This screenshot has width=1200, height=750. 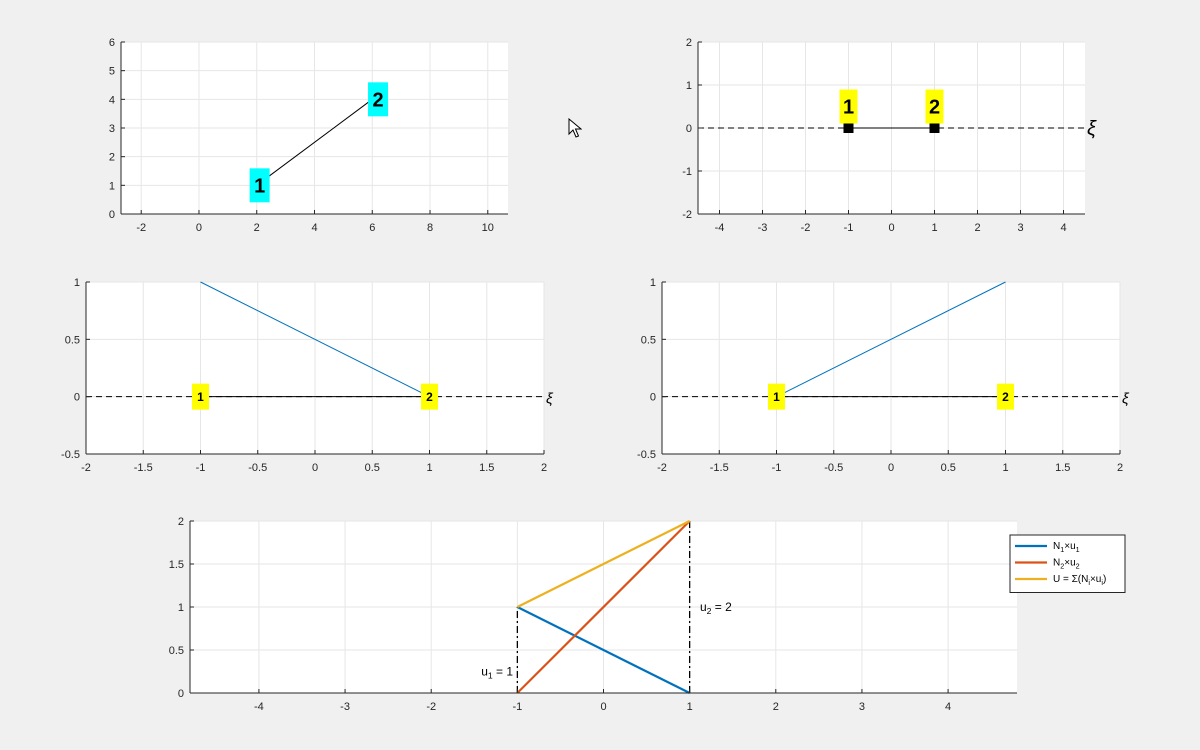 I want to click on chart-reference-element: ξ 1 2 -4 -3 -2 -1 0 1 2 3 4 -2 -1 0 1 2, so click(x=889, y=135).